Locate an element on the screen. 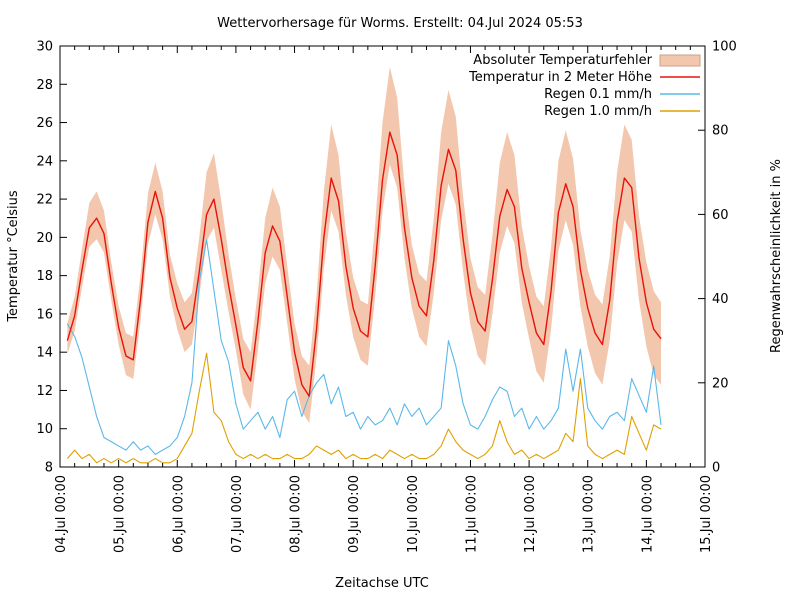 This screenshot has width=800, height=600. y-right-tick-label: 80 is located at coordinates (720, 131).